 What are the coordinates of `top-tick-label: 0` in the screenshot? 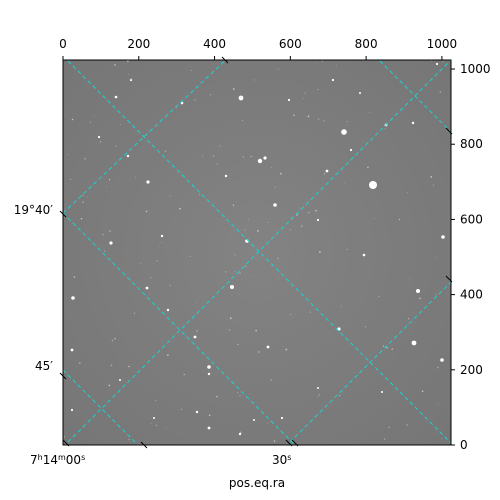 It's located at (63, 44).